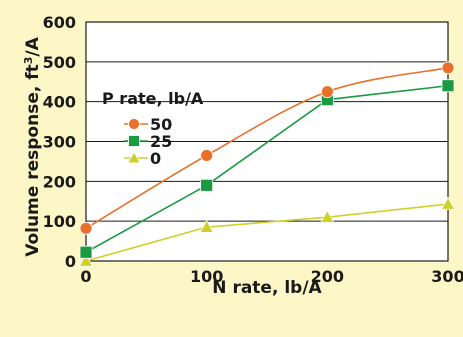 The image size is (463, 337). Describe the element at coordinates (271, 276) in the screenshot. I see `x-tick-labels: 0 100 200 300` at that location.